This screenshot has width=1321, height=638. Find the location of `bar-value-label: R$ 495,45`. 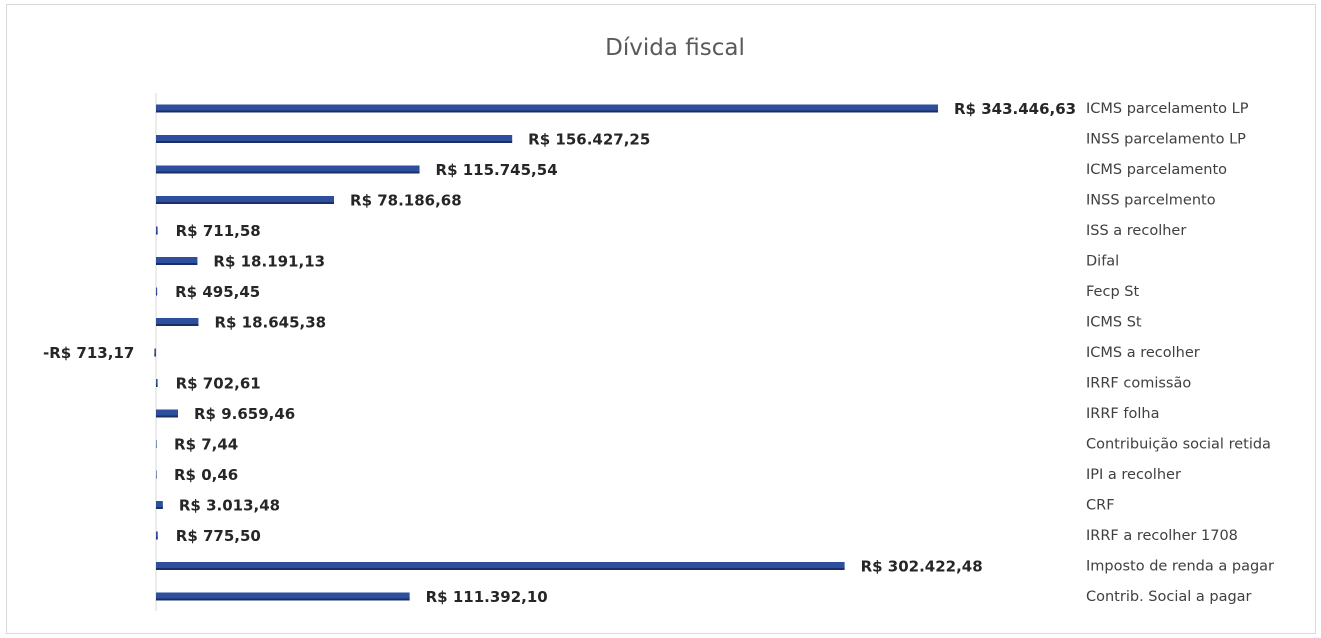

bar-value-label: R$ 495,45 is located at coordinates (217, 292).